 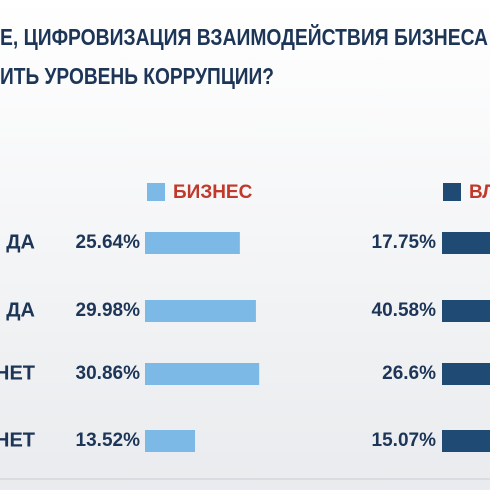 I want to click on value-label: 25.64%, so click(x=108, y=242).